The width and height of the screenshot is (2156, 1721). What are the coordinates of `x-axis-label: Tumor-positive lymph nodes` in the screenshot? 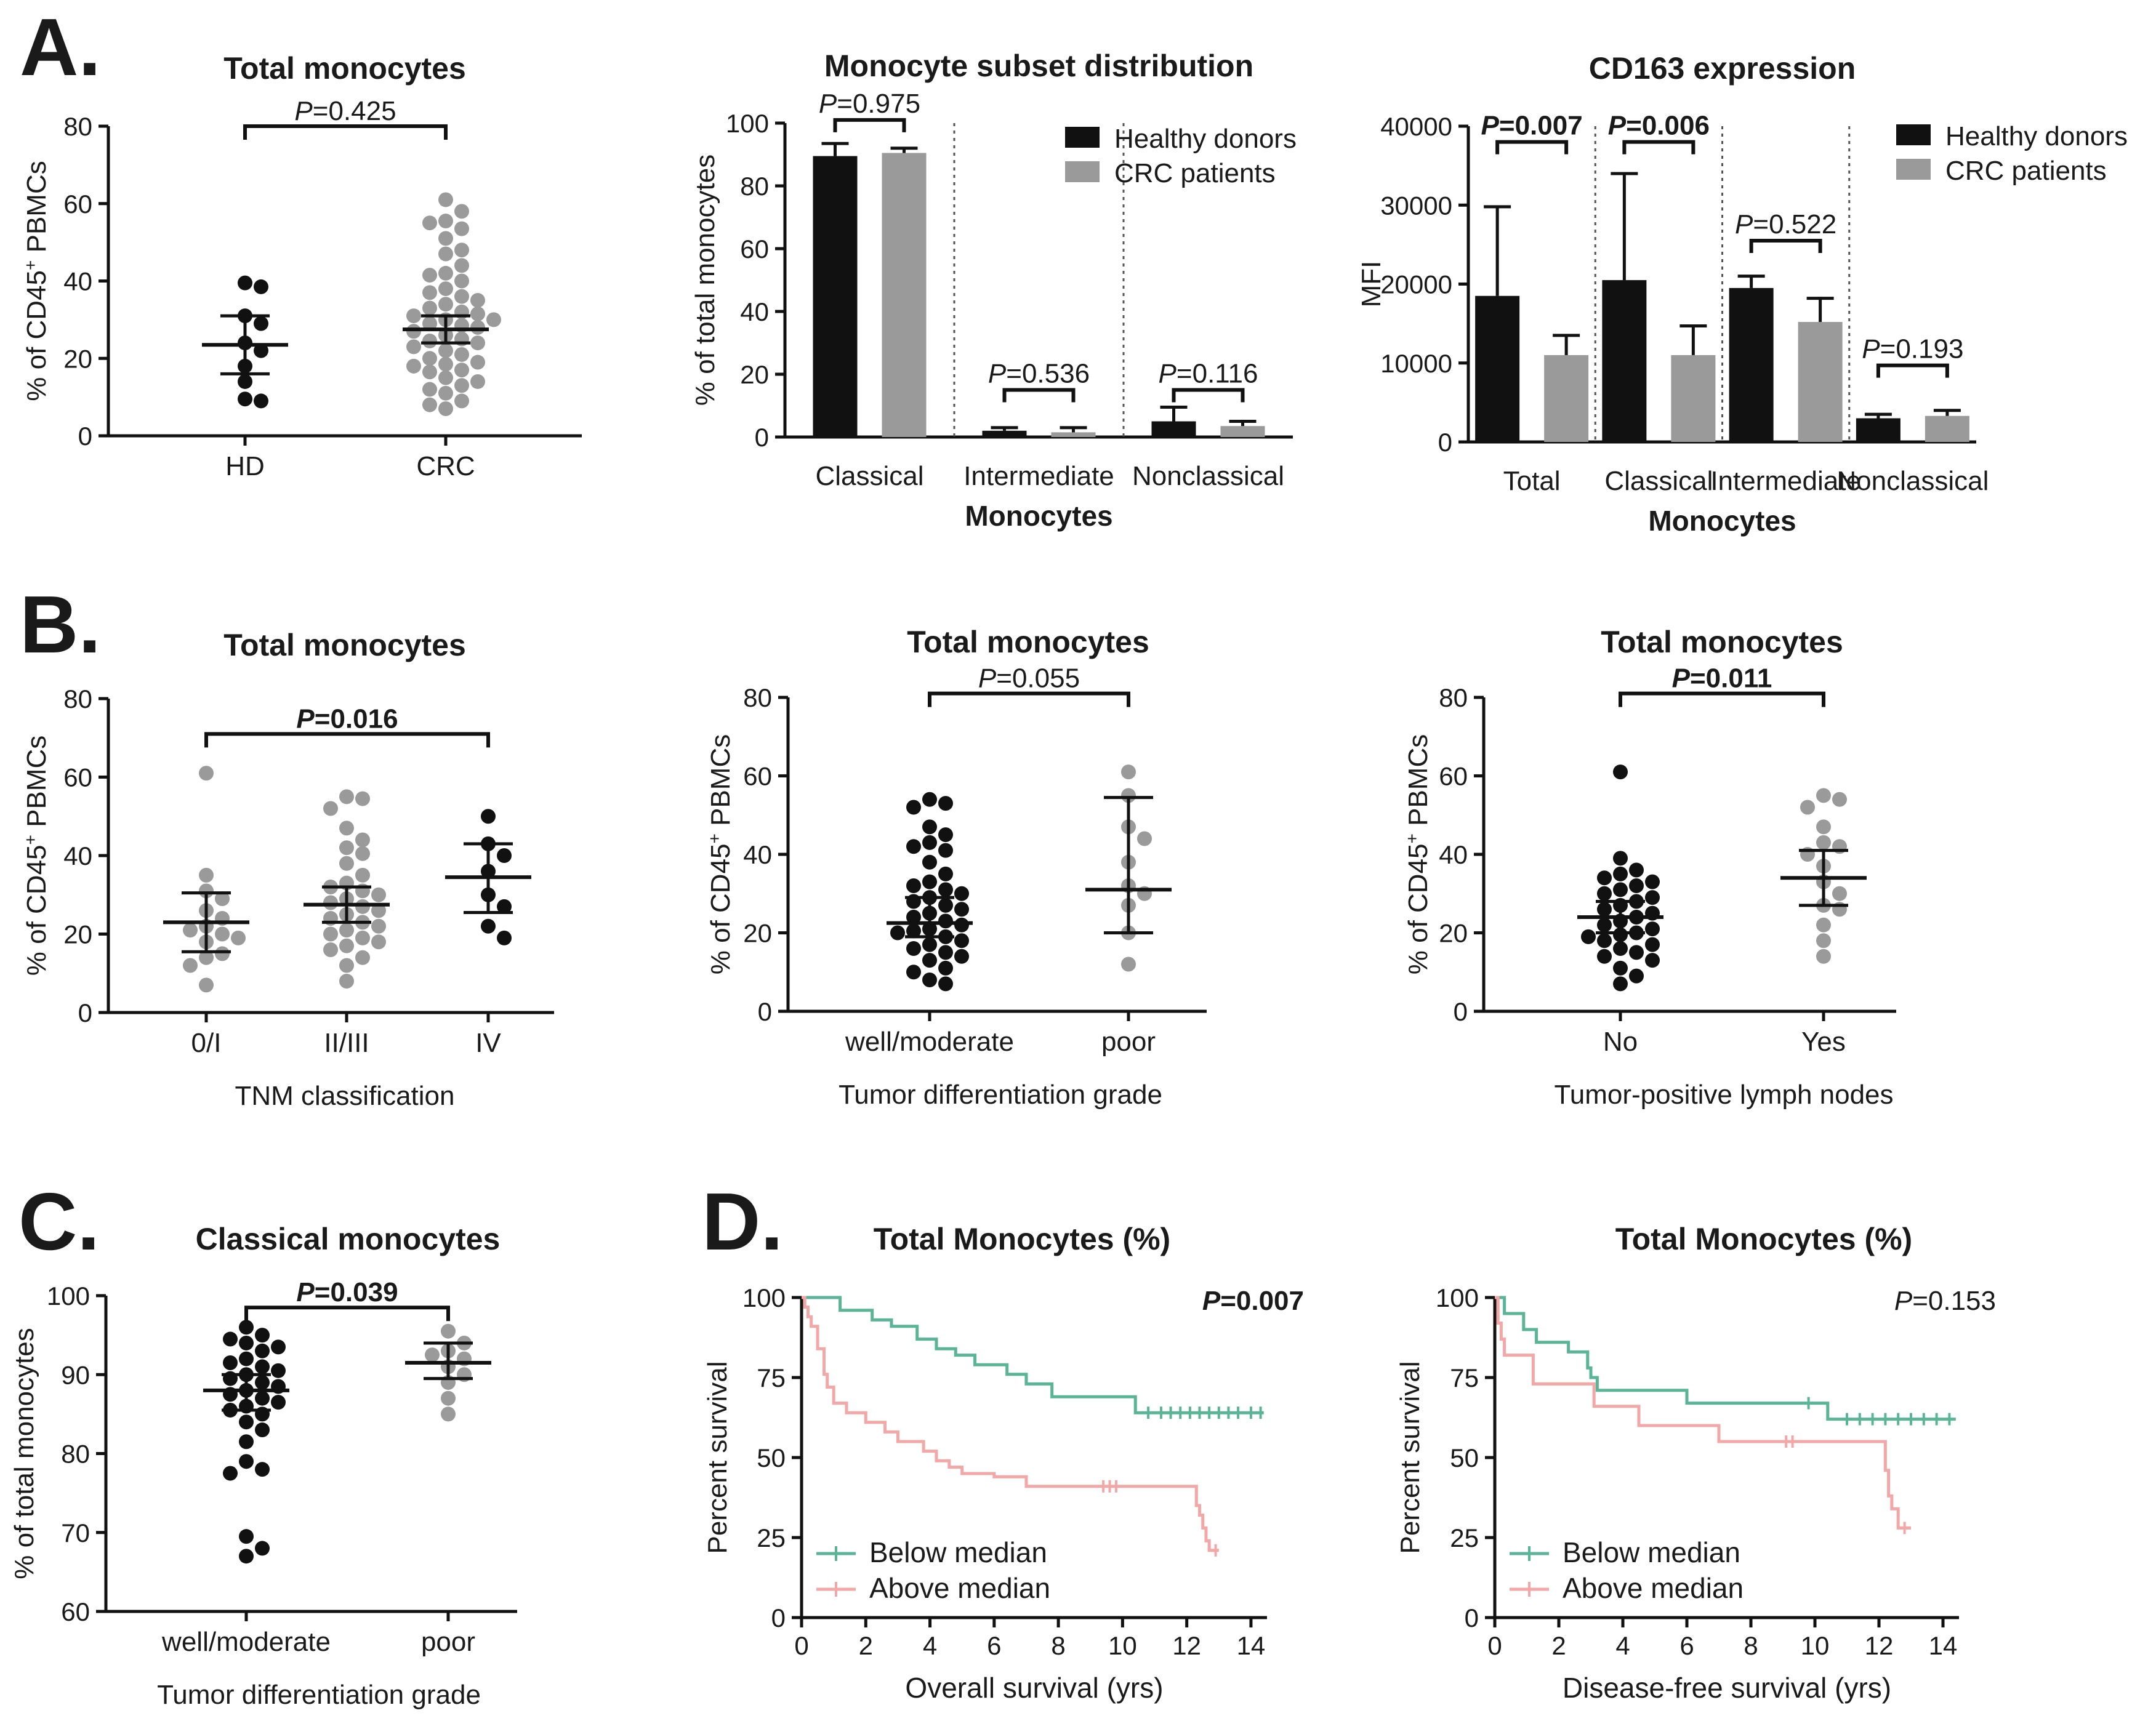 It's located at (1723, 1095).